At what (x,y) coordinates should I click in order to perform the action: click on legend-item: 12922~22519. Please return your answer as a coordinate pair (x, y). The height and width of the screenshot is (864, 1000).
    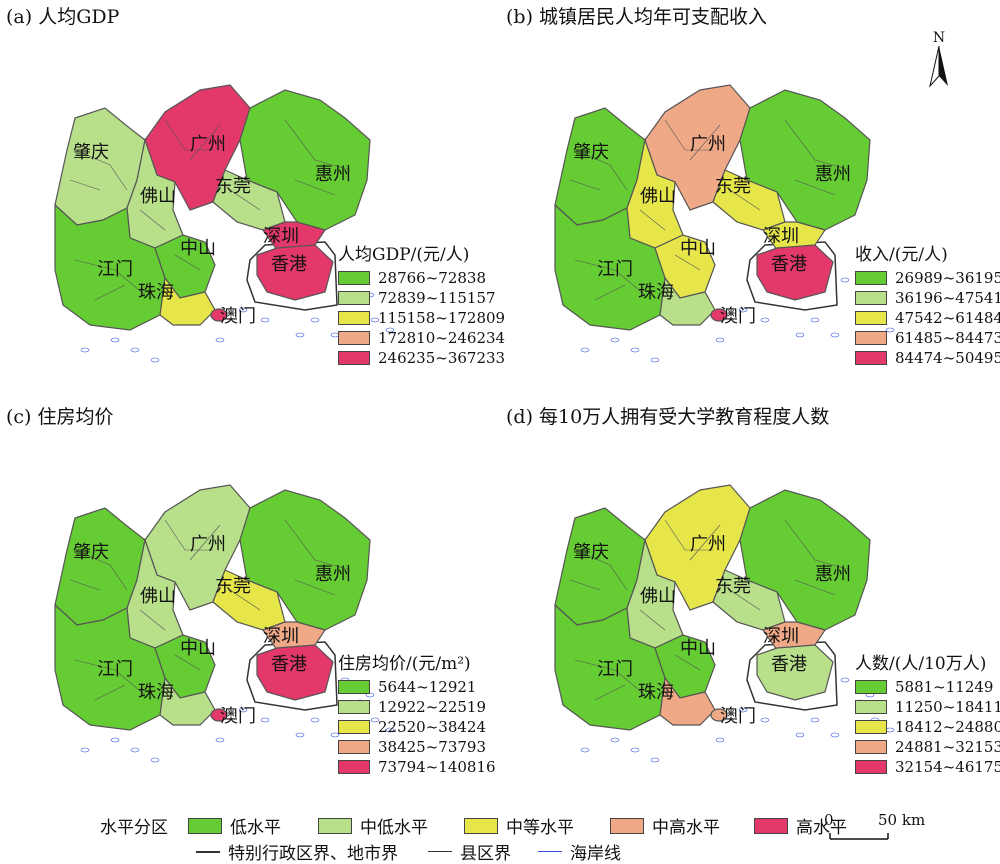
    Looking at the image, I should click on (417, 707).